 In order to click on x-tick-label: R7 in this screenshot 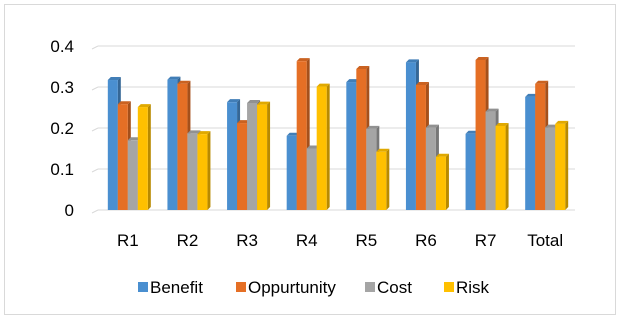, I will do `click(486, 240)`.